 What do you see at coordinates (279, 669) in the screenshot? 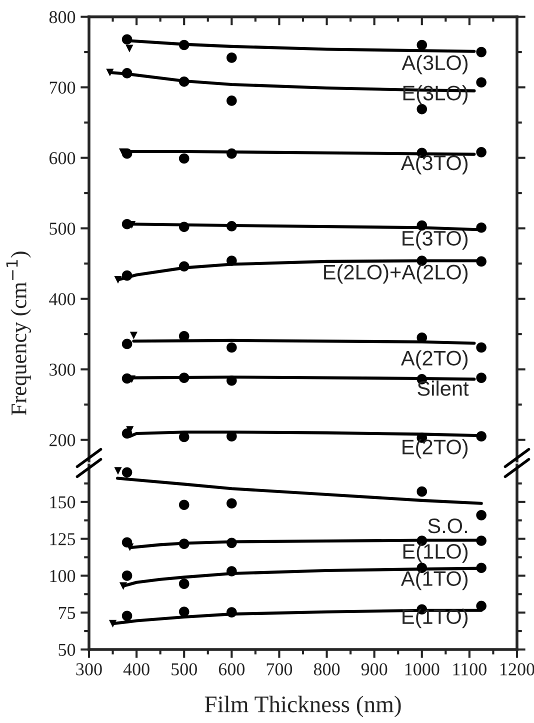
I see `x-tick-label: 700` at bounding box center [279, 669].